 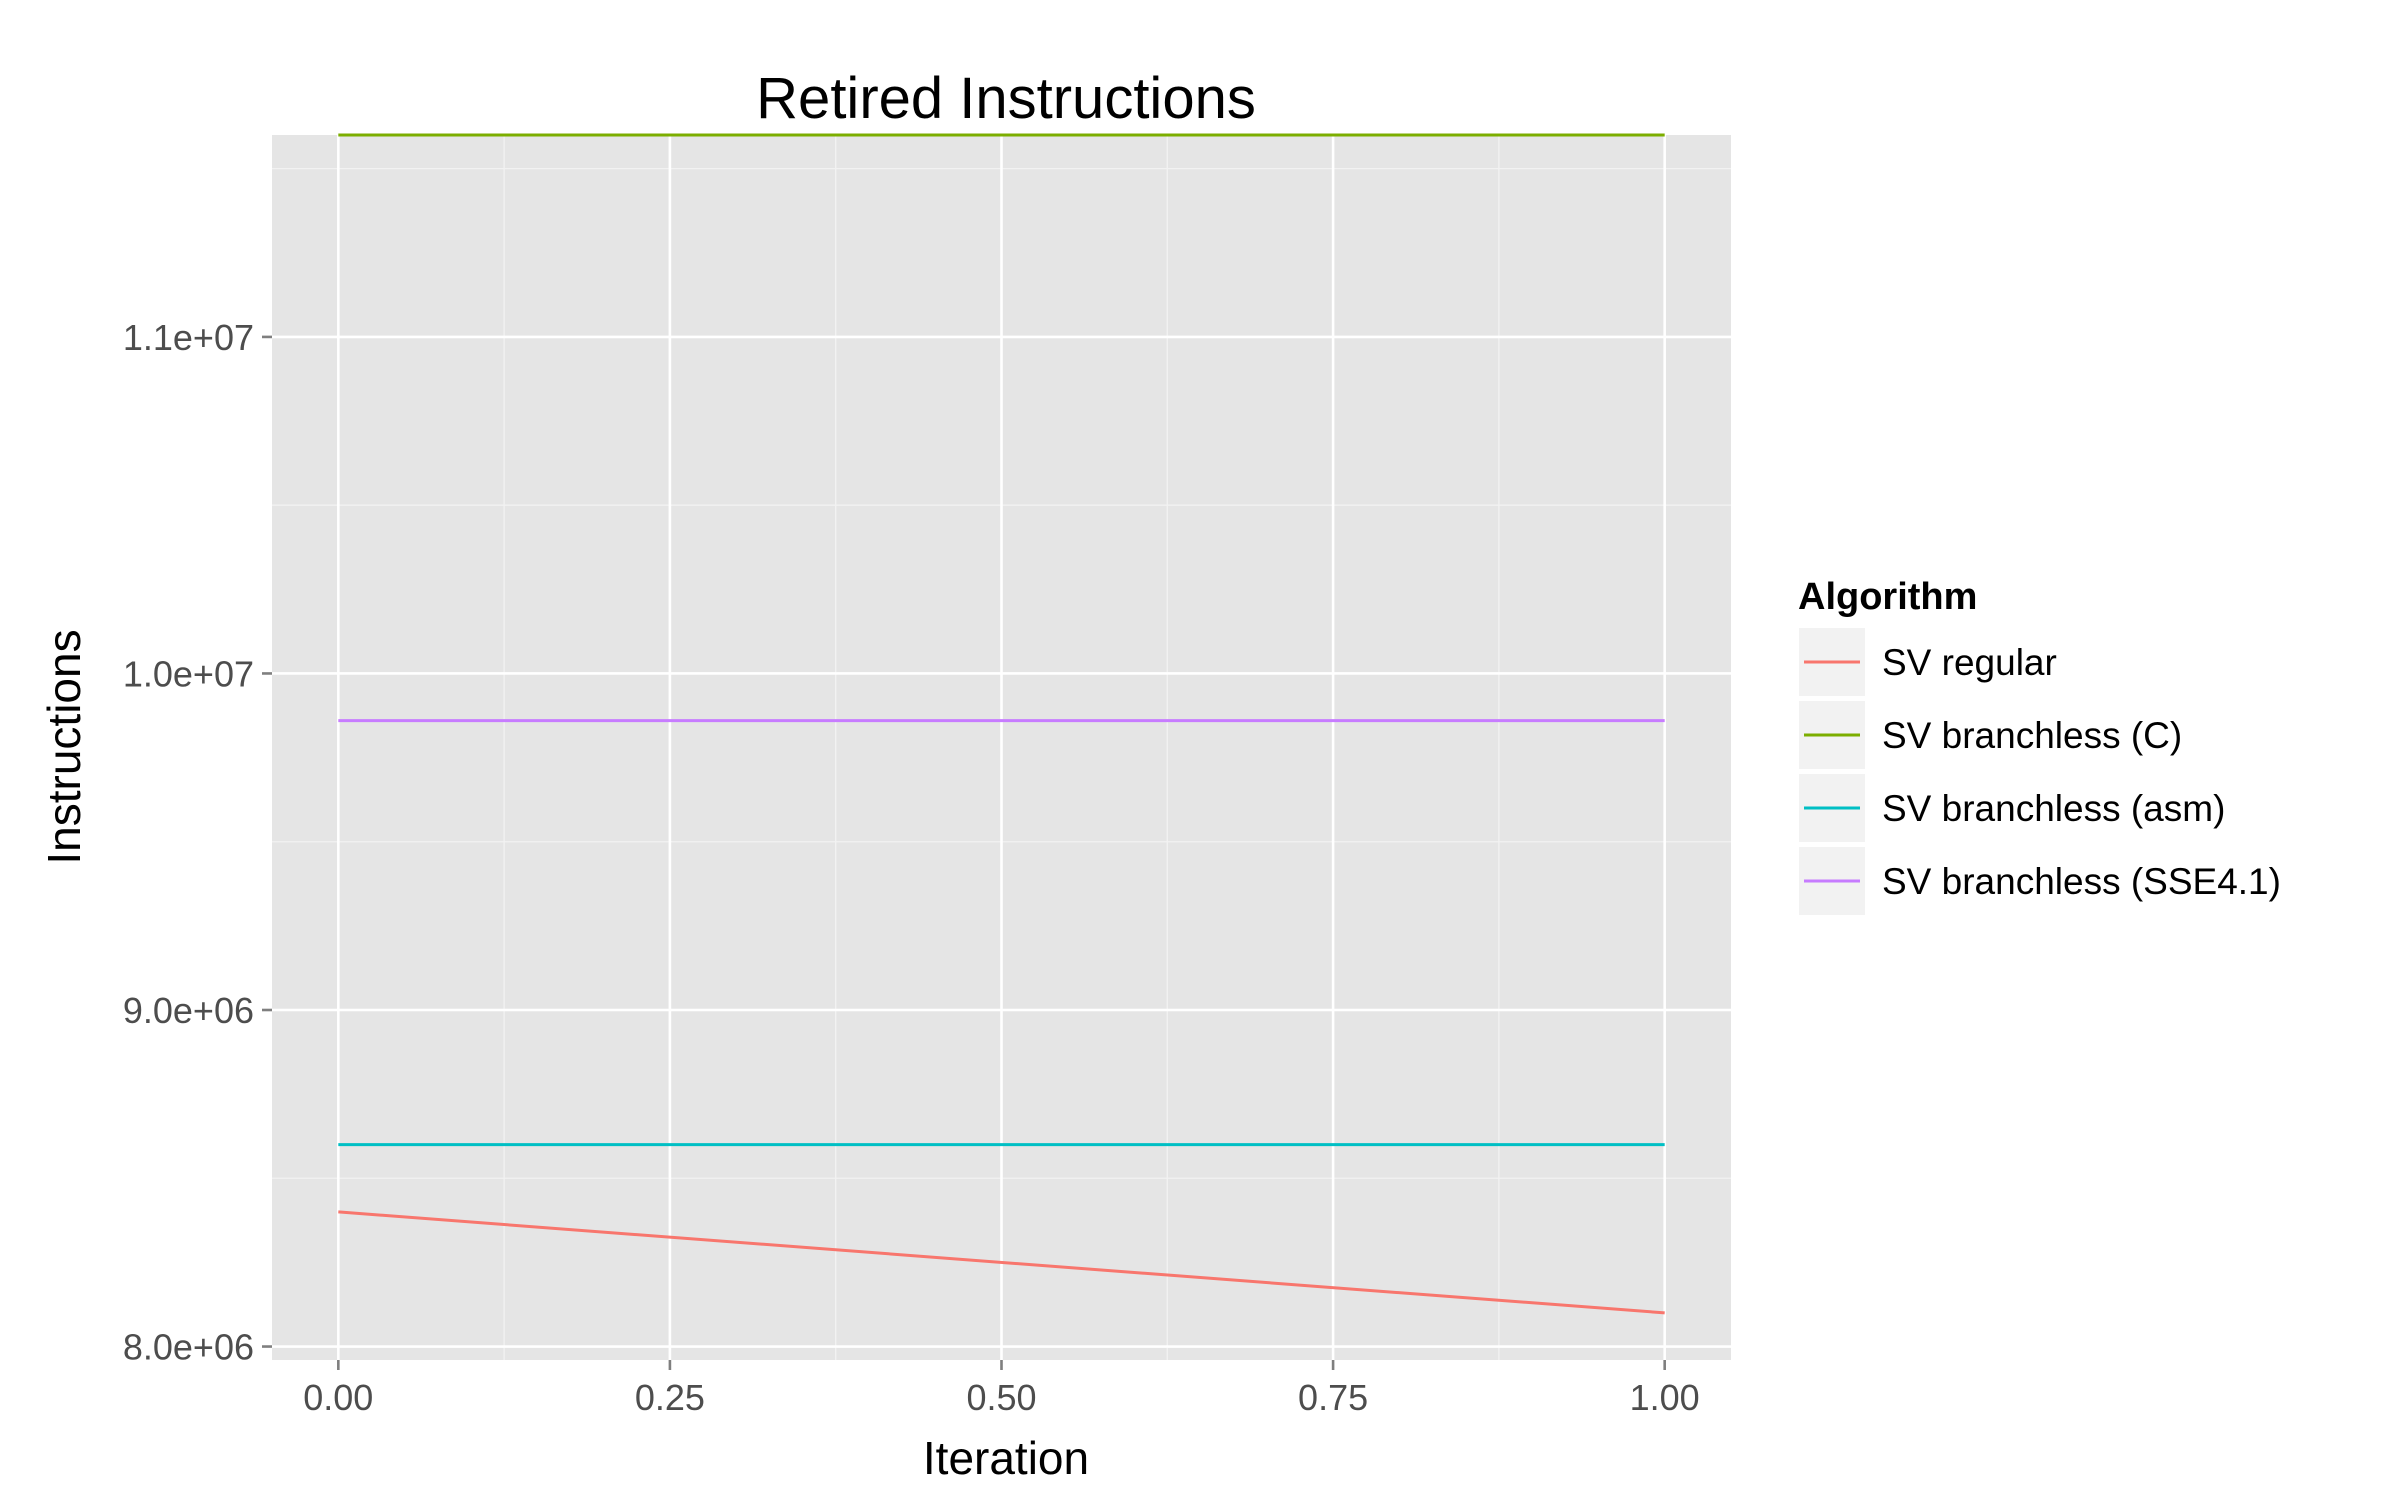 I want to click on y-tick-label: 1.0e+07, so click(x=188, y=673).